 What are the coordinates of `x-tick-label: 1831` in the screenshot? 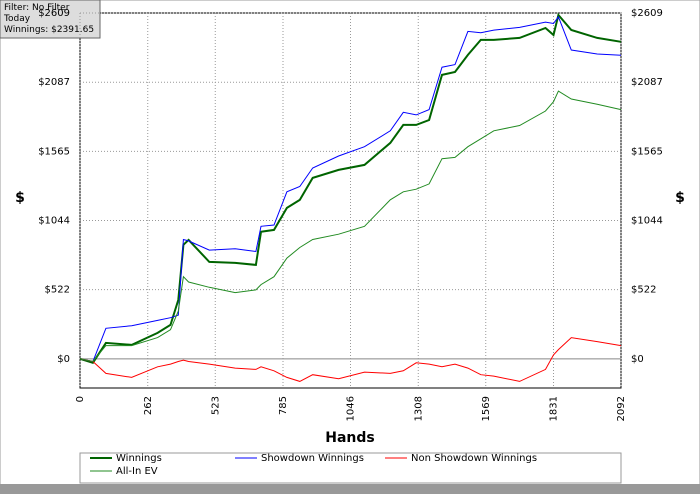 It's located at (554, 408).